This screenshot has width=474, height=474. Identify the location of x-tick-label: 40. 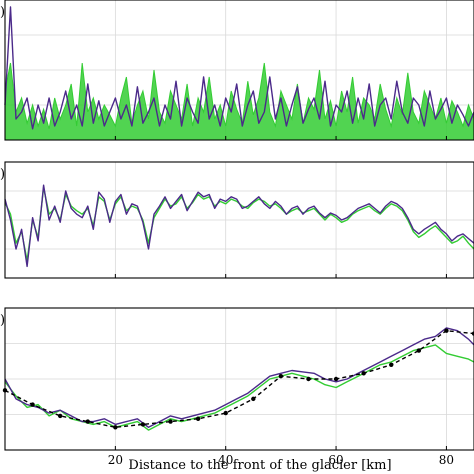
(225, 460).